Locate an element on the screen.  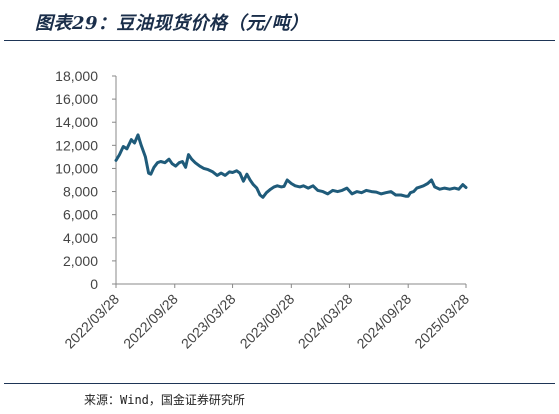
source-note: 来源：Wind，国金证券研究所 is located at coordinates (164, 400).